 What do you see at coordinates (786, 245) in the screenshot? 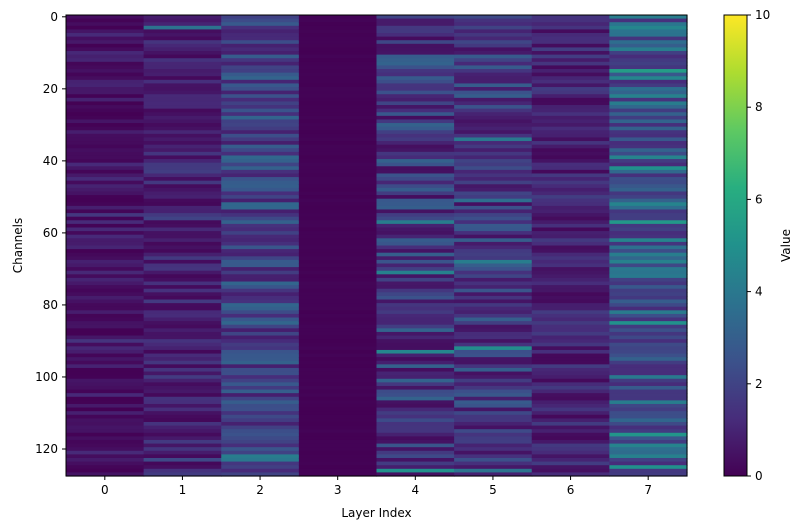
I see `colorbar-label: Value` at bounding box center [786, 245].